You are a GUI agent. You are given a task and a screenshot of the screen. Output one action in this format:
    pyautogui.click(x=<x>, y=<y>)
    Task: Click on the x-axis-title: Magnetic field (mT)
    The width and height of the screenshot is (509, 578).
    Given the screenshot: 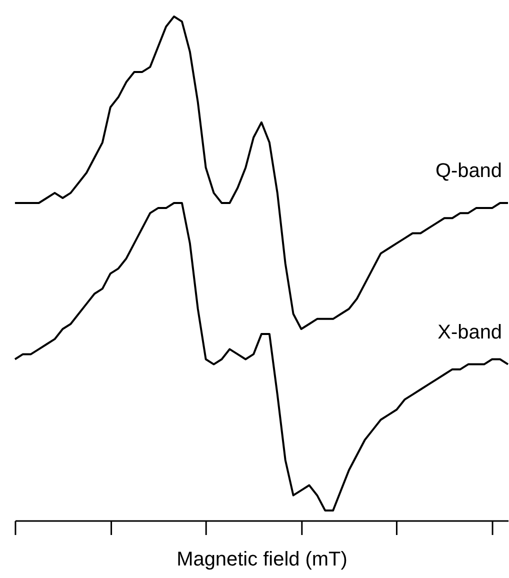 What is the action you would take?
    pyautogui.click(x=262, y=559)
    